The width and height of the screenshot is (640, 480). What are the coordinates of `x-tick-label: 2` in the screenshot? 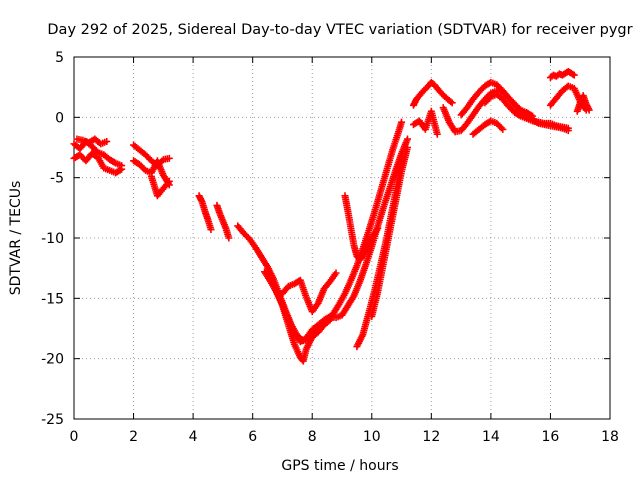 It's located at (133, 437).